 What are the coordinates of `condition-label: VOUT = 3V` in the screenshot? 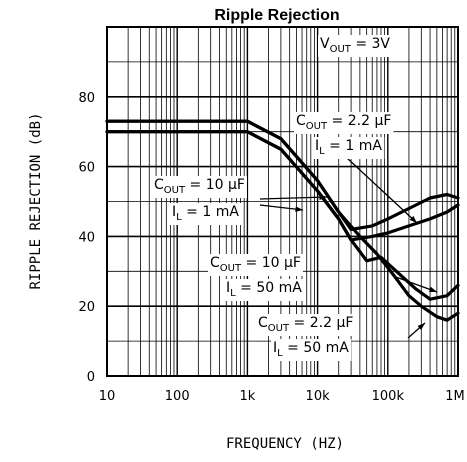 It's located at (355, 45).